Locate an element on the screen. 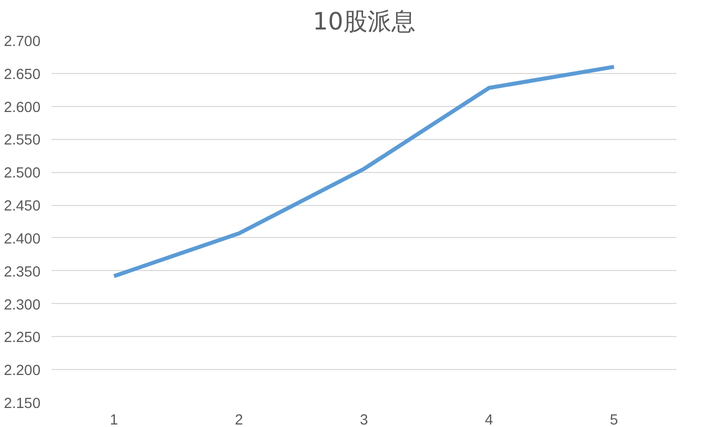 The image size is (706, 427). x-tick-label: 1 is located at coordinates (114, 419).